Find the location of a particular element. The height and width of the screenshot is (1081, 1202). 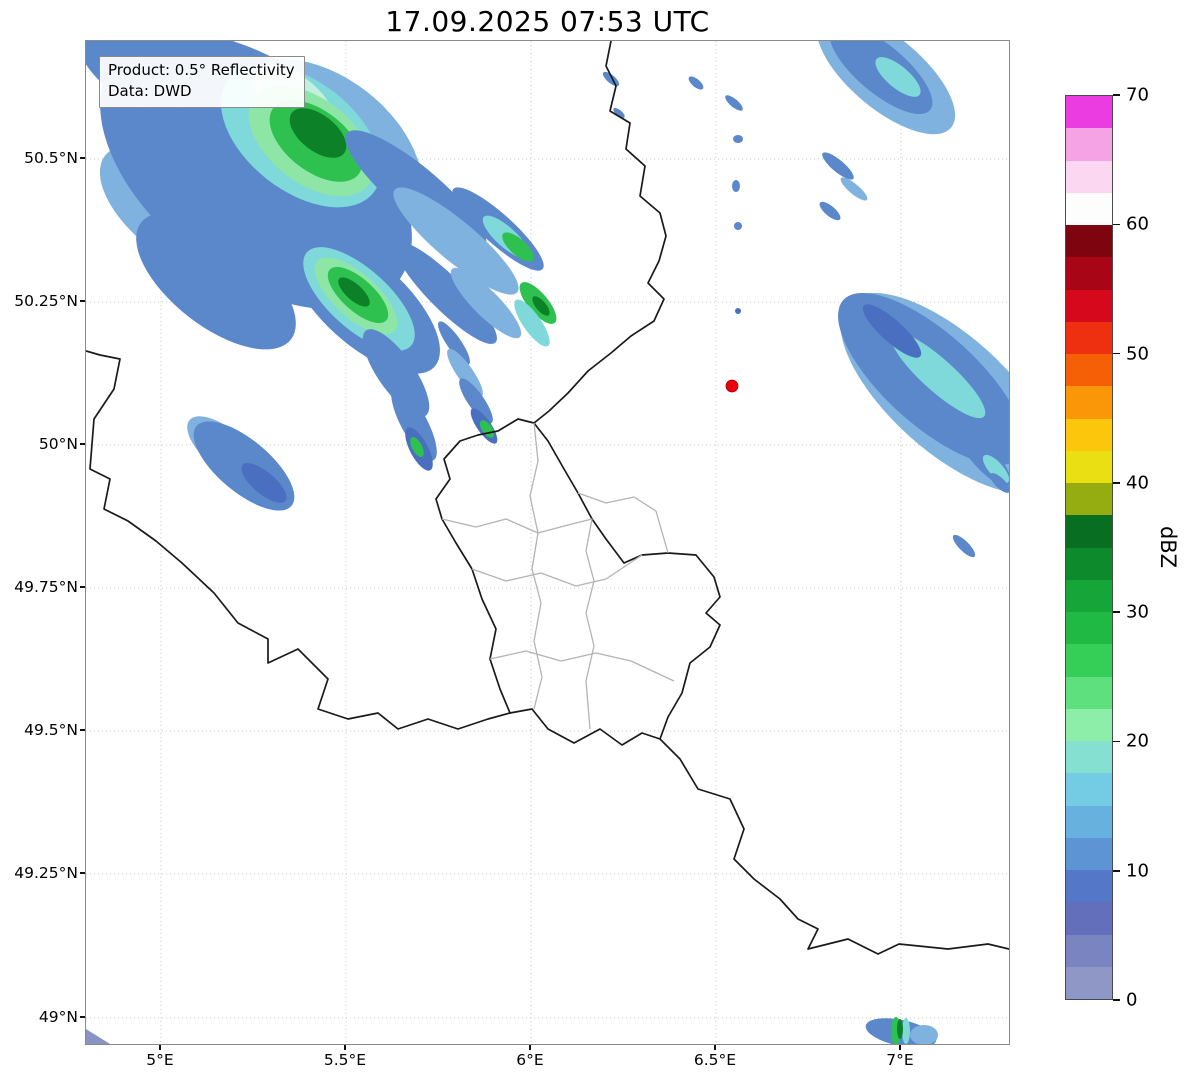

reflectivity-colorbar is located at coordinates (1089, 547).